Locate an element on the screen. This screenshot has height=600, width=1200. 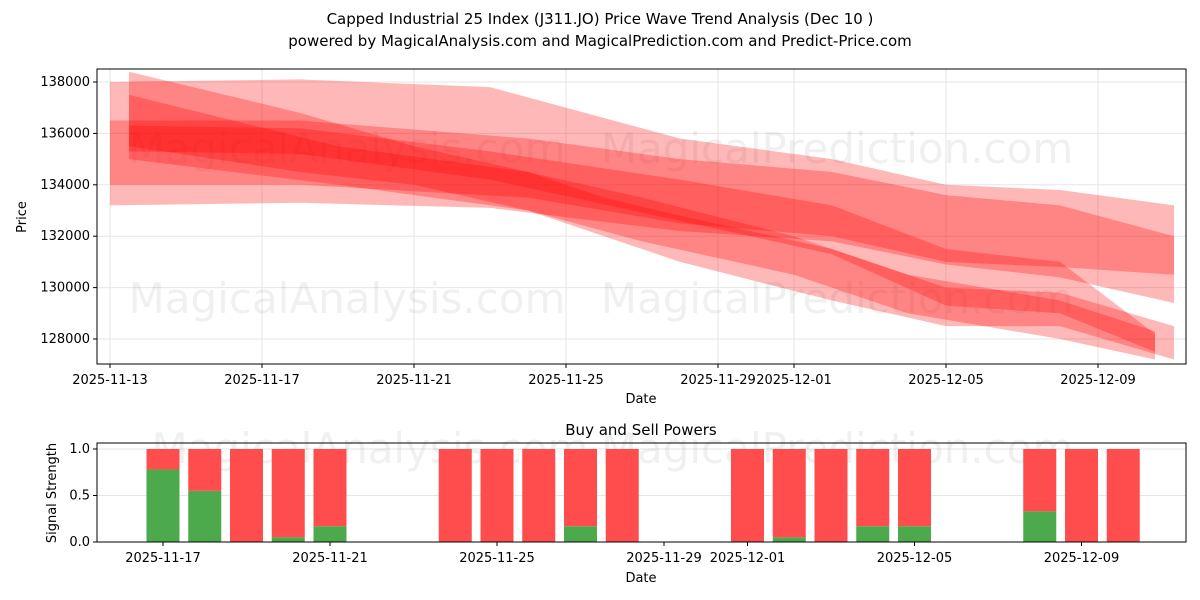
y-tick-label: 128000 is located at coordinates (65, 339).